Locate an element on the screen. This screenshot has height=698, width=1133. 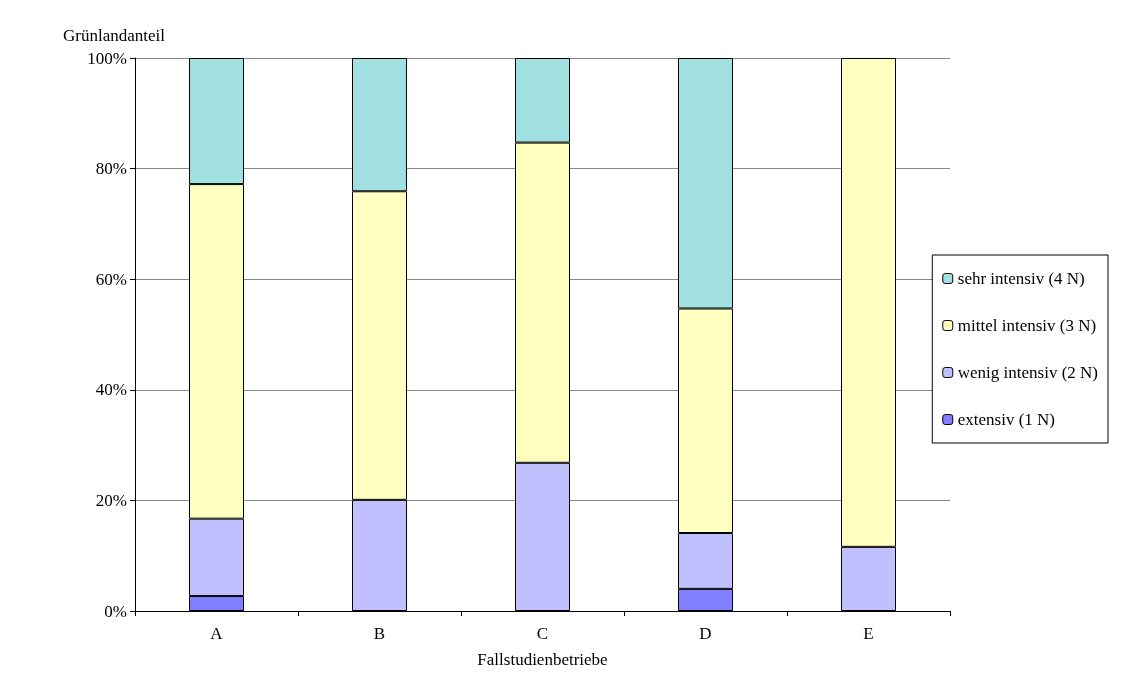
x-tick-label: A is located at coordinates (217, 633).